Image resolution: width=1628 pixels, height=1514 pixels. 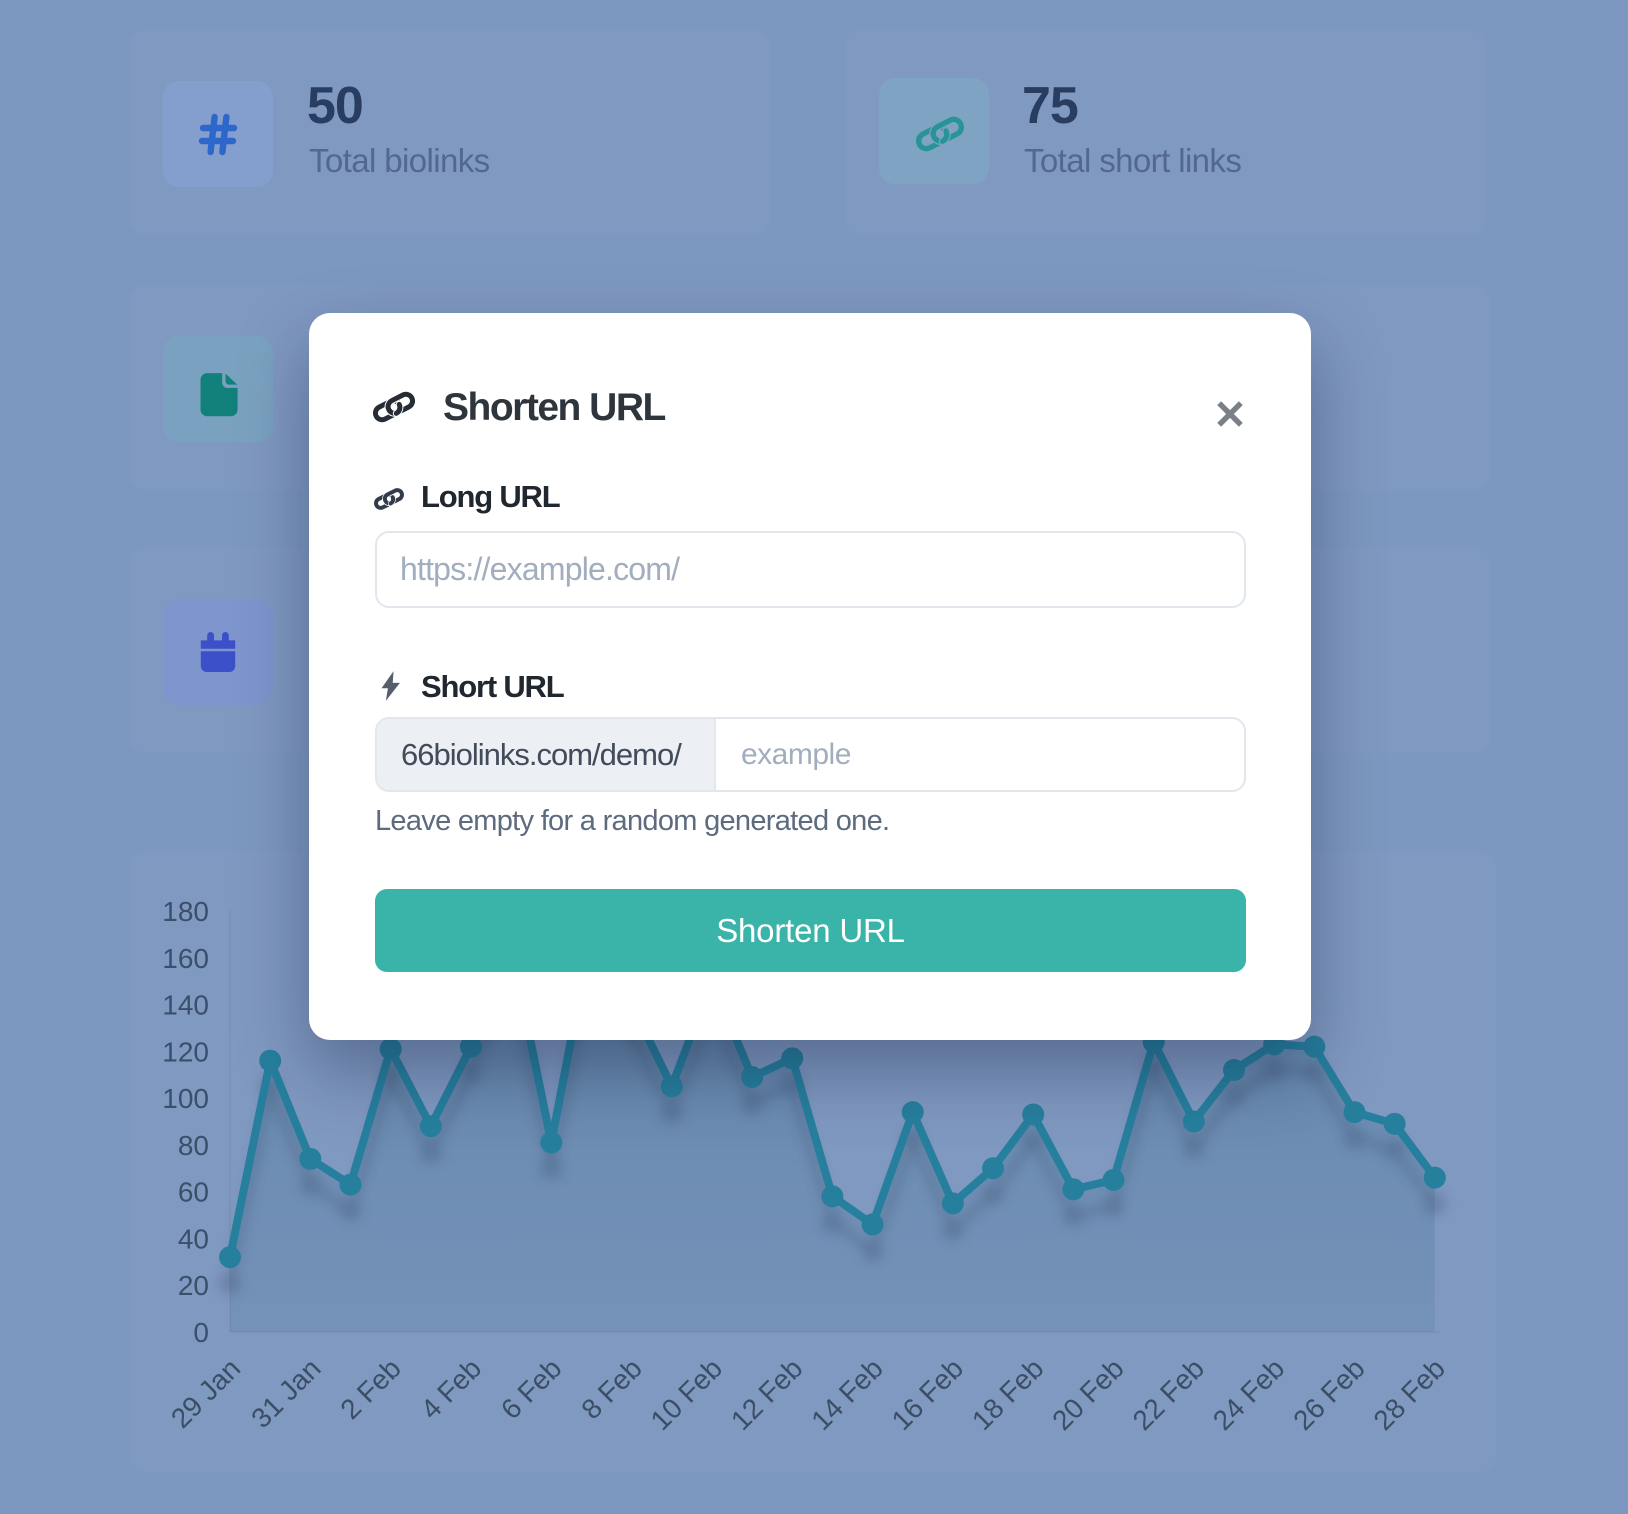 What do you see at coordinates (193, 1192) in the screenshot?
I see `svg-text: 60` at bounding box center [193, 1192].